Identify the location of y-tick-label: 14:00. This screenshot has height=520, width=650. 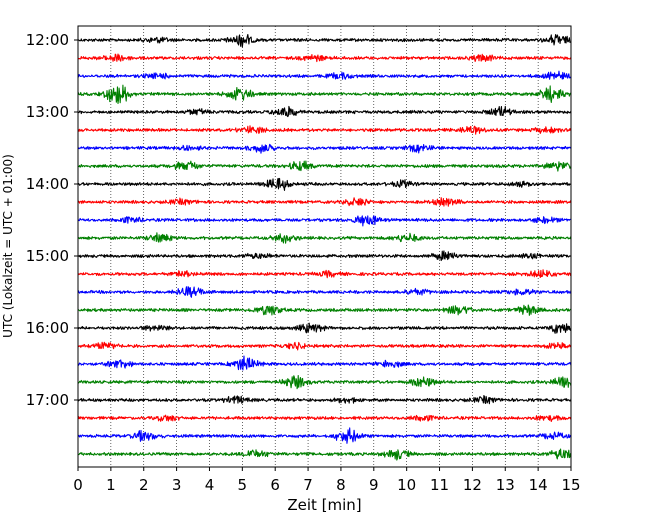
(47, 184).